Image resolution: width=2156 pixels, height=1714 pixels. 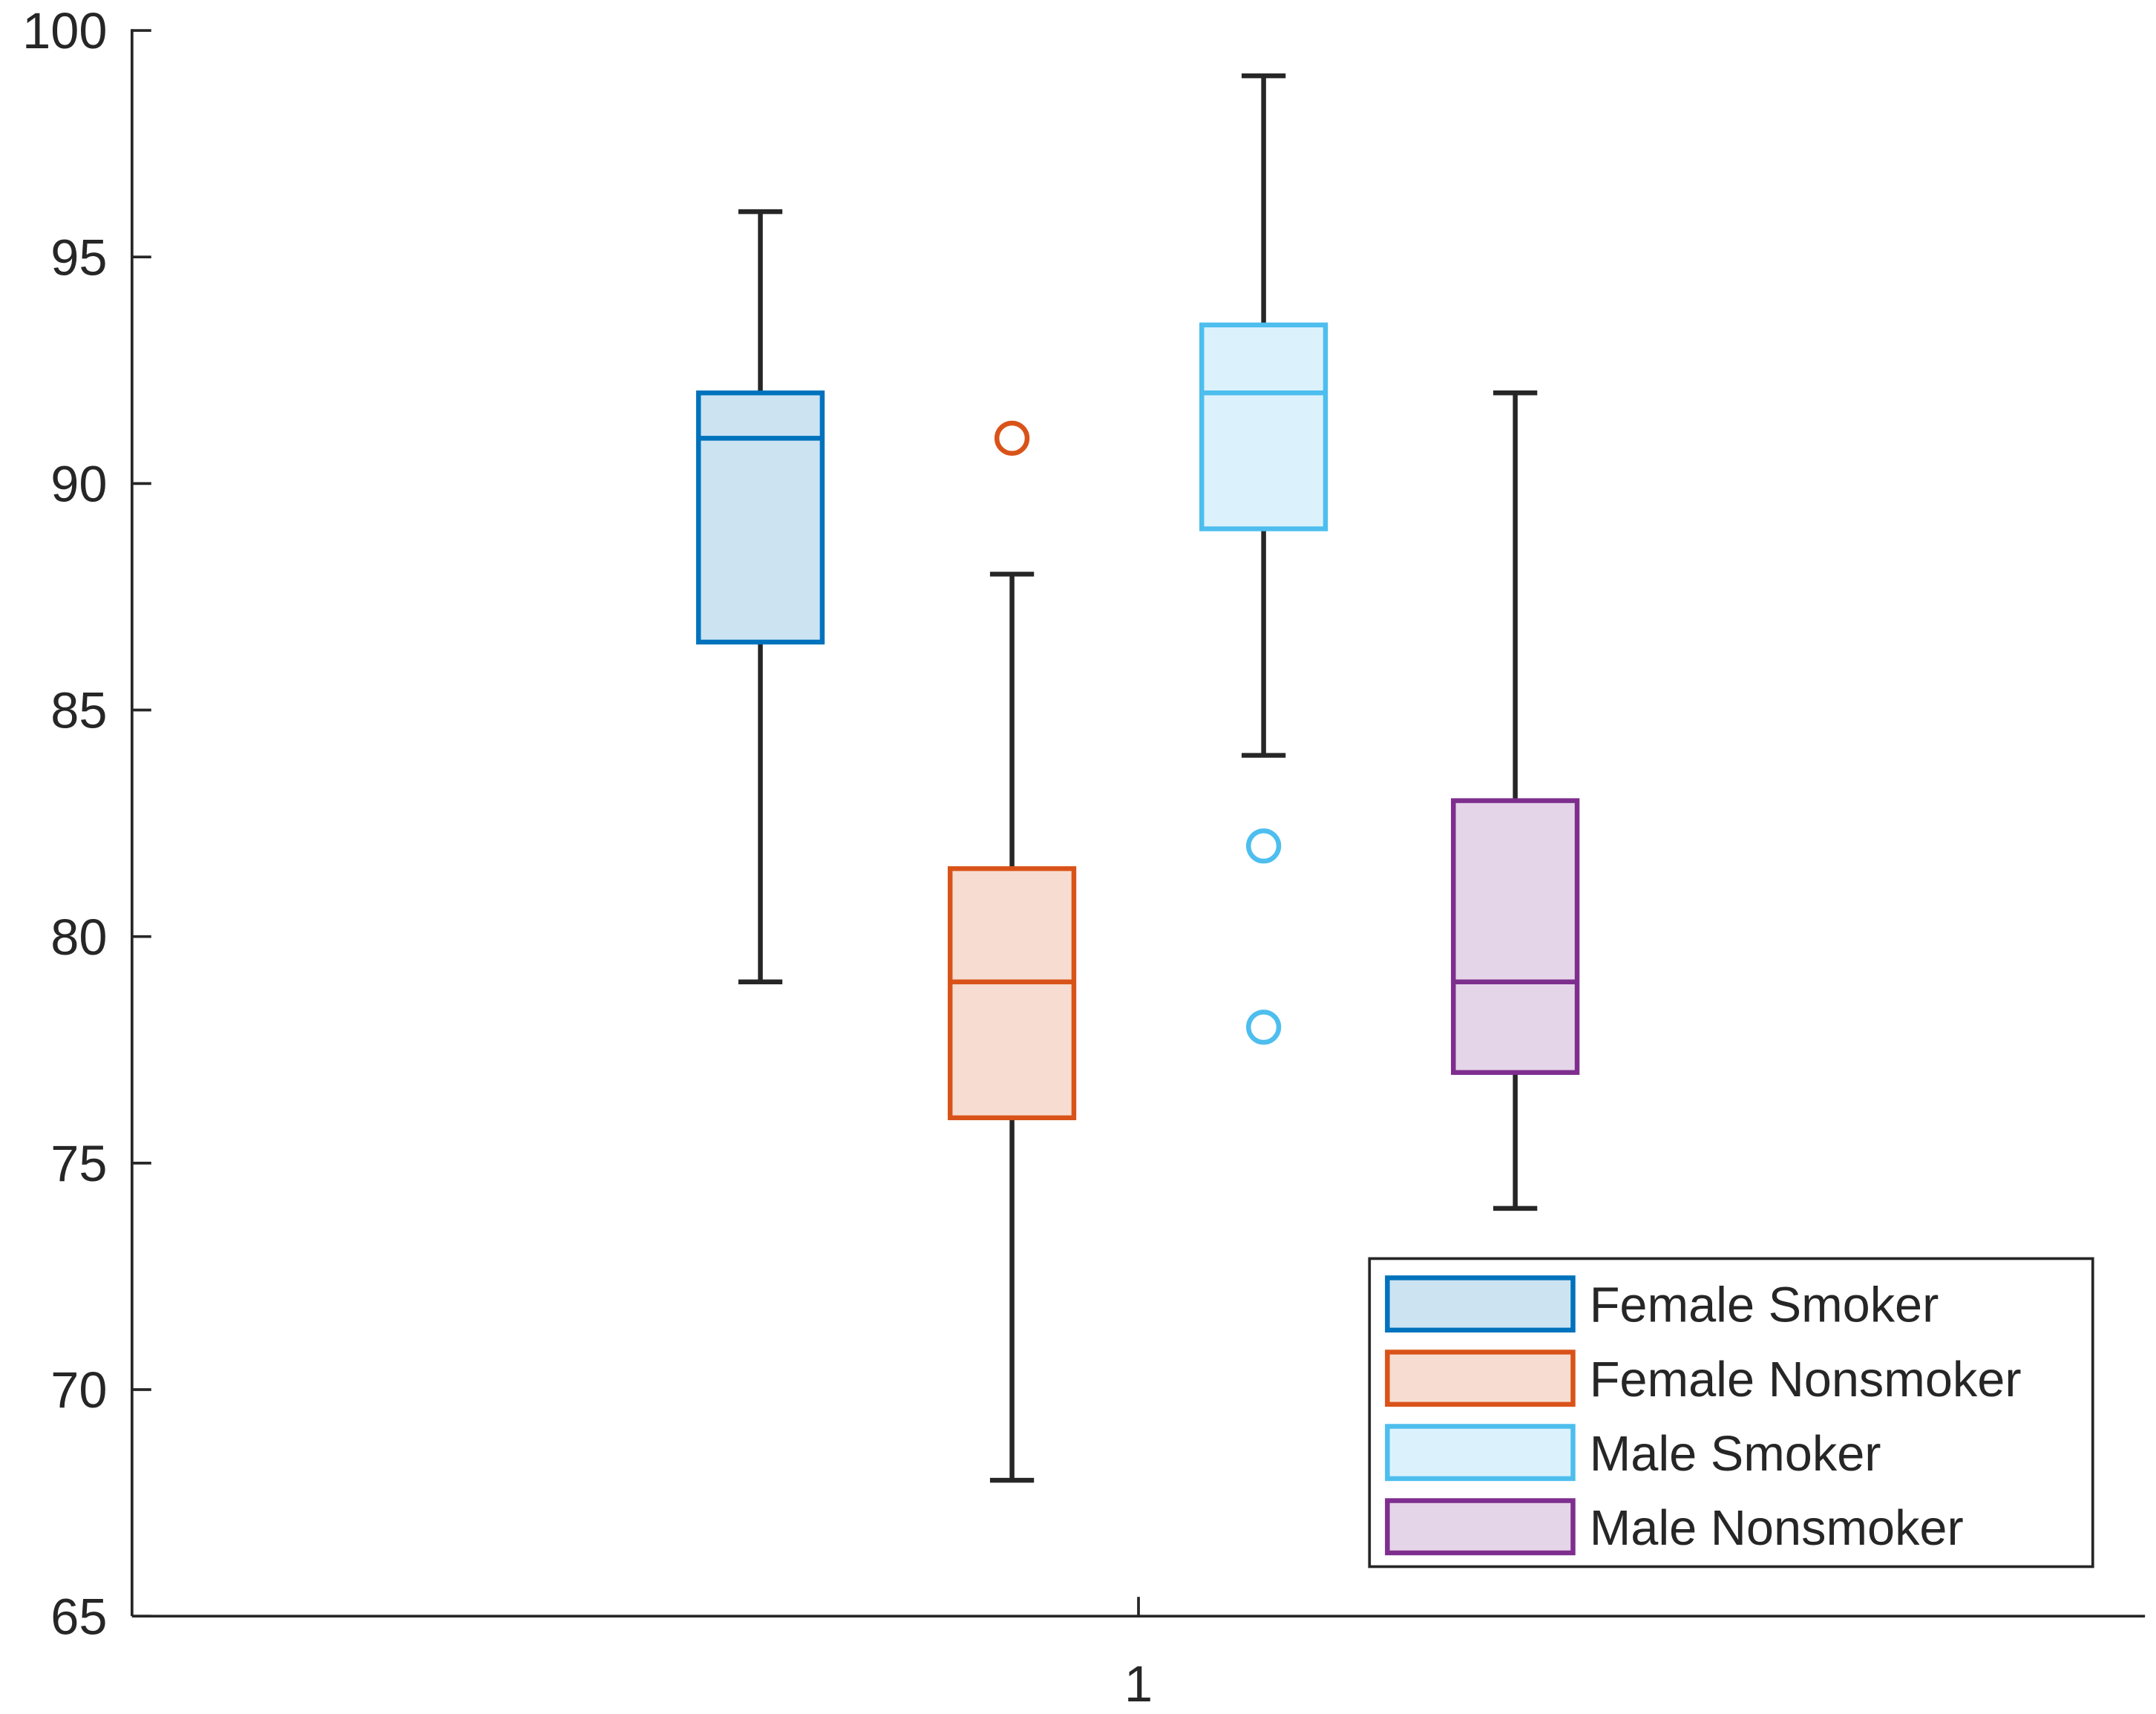 What do you see at coordinates (1138, 1684) in the screenshot?
I see `x-tick-label: 1` at bounding box center [1138, 1684].